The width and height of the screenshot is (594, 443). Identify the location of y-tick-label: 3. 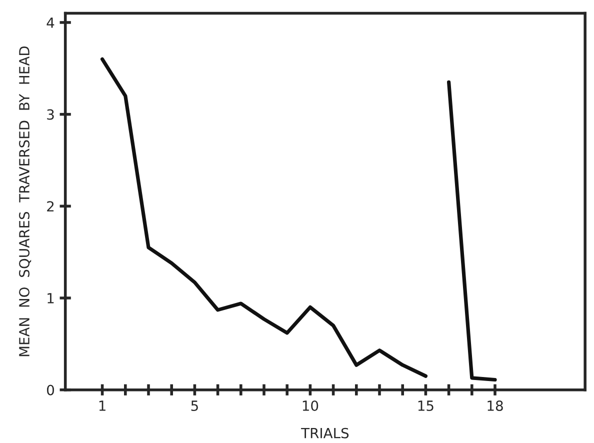
(50, 114).